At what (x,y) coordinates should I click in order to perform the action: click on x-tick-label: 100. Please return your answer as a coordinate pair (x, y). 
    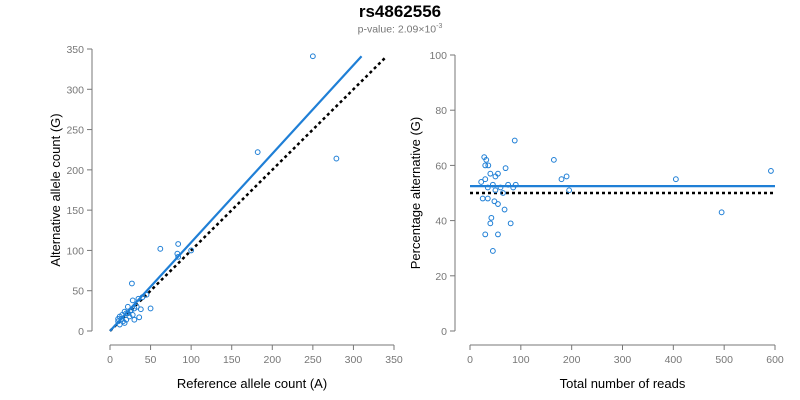
    Looking at the image, I should click on (521, 360).